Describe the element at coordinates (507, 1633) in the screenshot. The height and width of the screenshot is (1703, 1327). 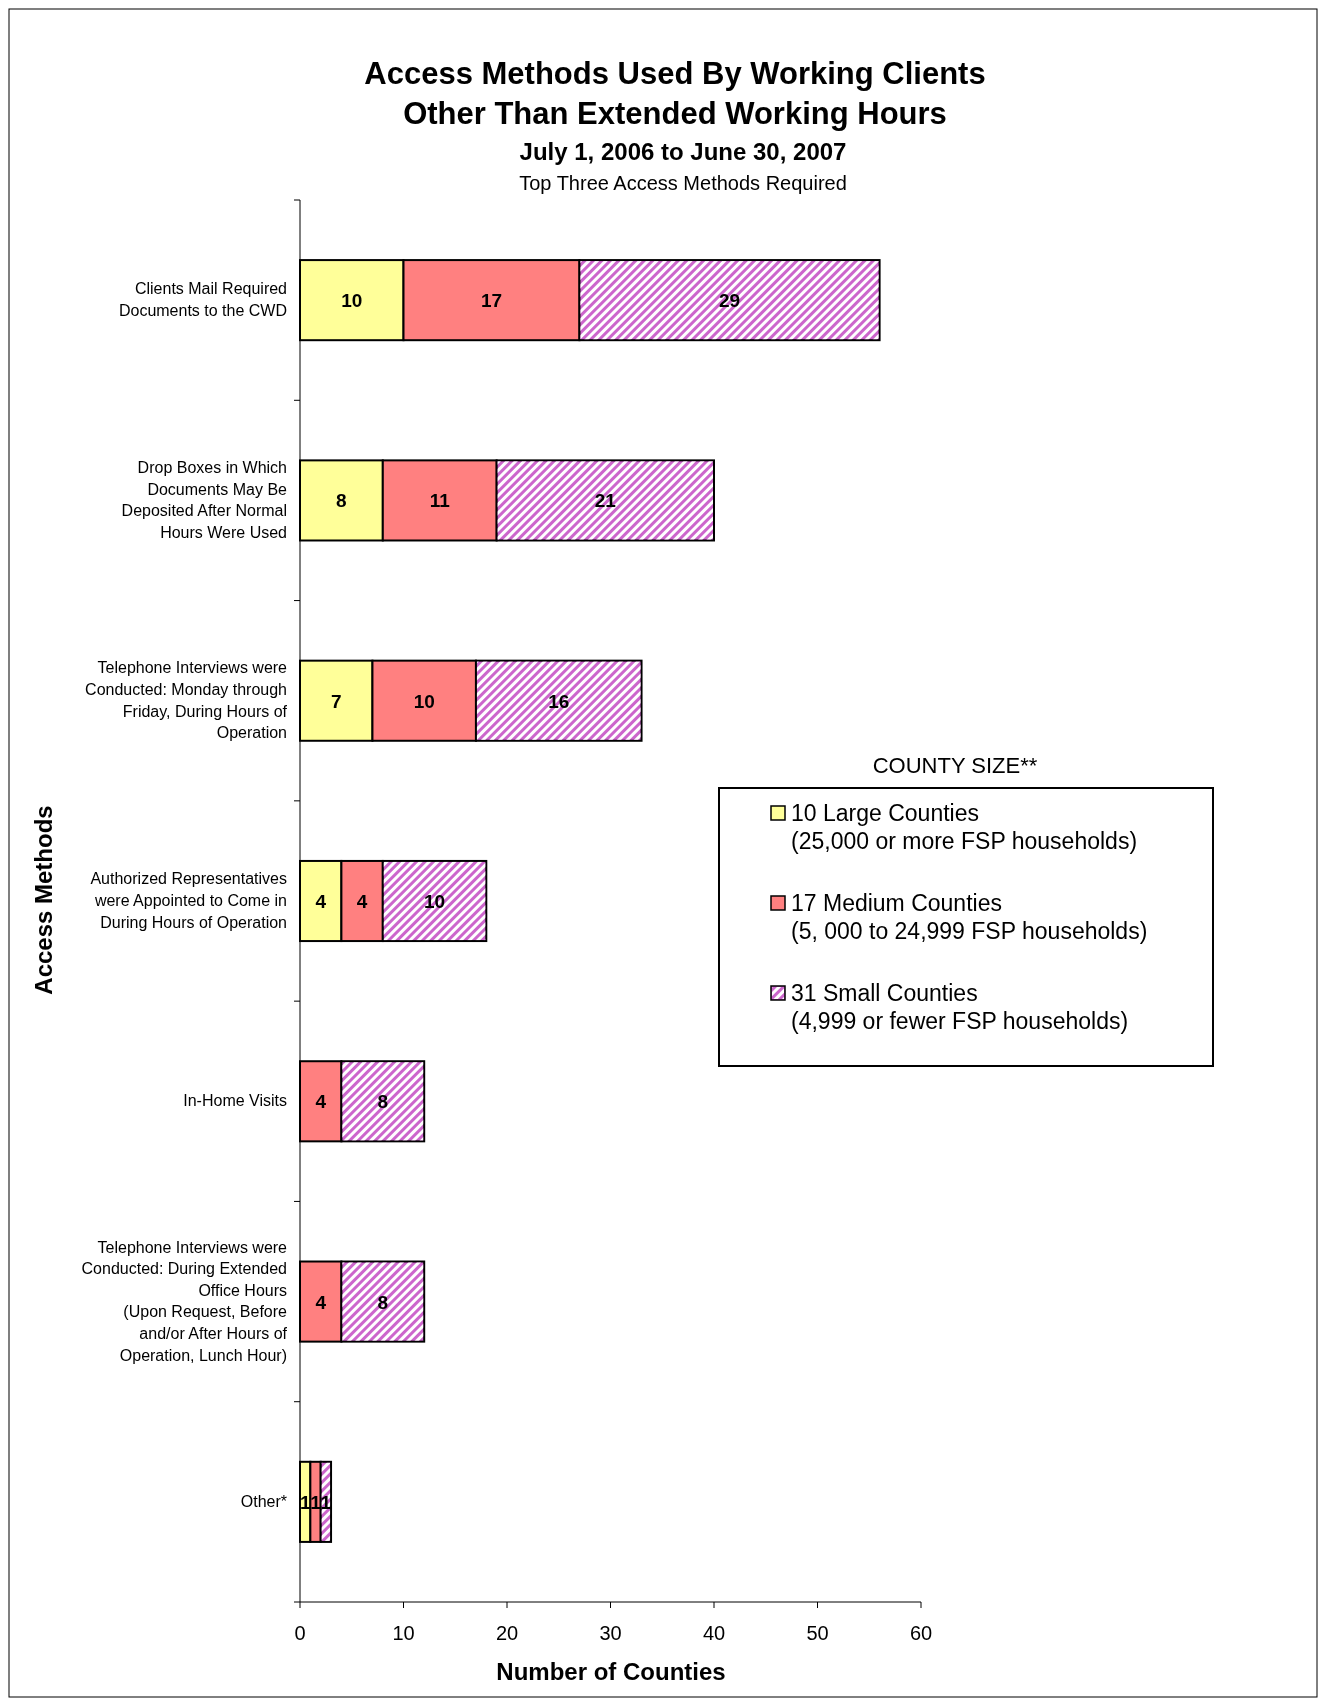
I see `x-tick-label: 20` at that location.